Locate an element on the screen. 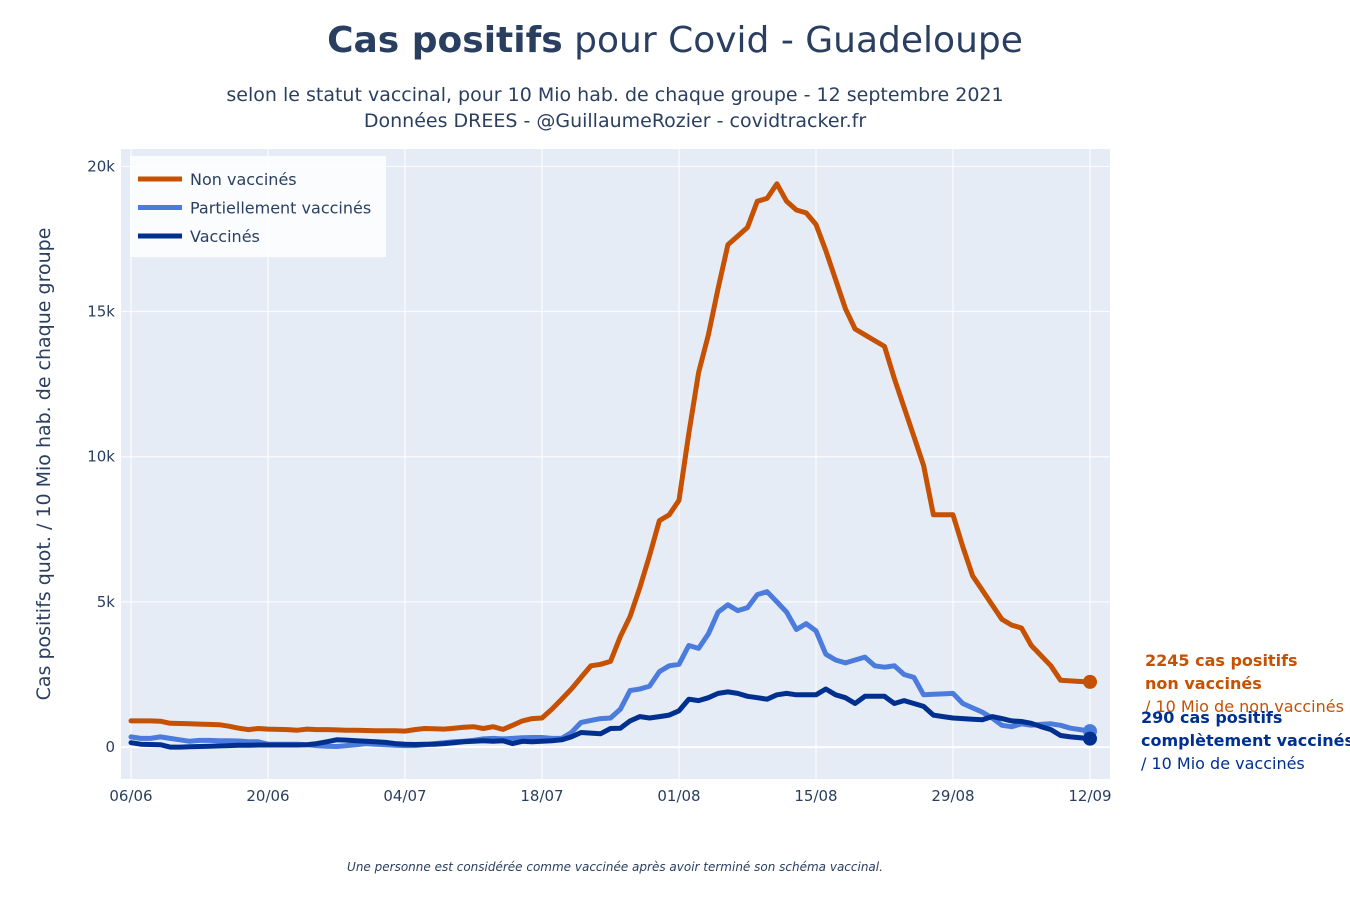 This screenshot has width=1350, height=900. chart-title-bold: Cas positifs is located at coordinates (445, 40).